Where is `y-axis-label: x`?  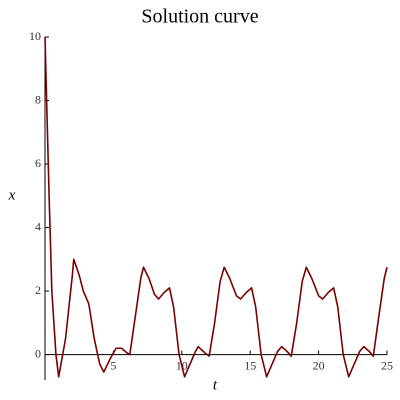 y-axis-label: x is located at coordinates (12, 195).